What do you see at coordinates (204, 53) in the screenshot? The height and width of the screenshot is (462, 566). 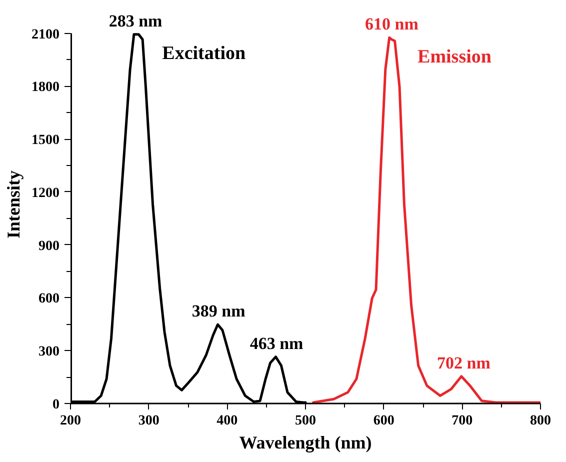 I see `series-label: Excitation` at bounding box center [204, 53].